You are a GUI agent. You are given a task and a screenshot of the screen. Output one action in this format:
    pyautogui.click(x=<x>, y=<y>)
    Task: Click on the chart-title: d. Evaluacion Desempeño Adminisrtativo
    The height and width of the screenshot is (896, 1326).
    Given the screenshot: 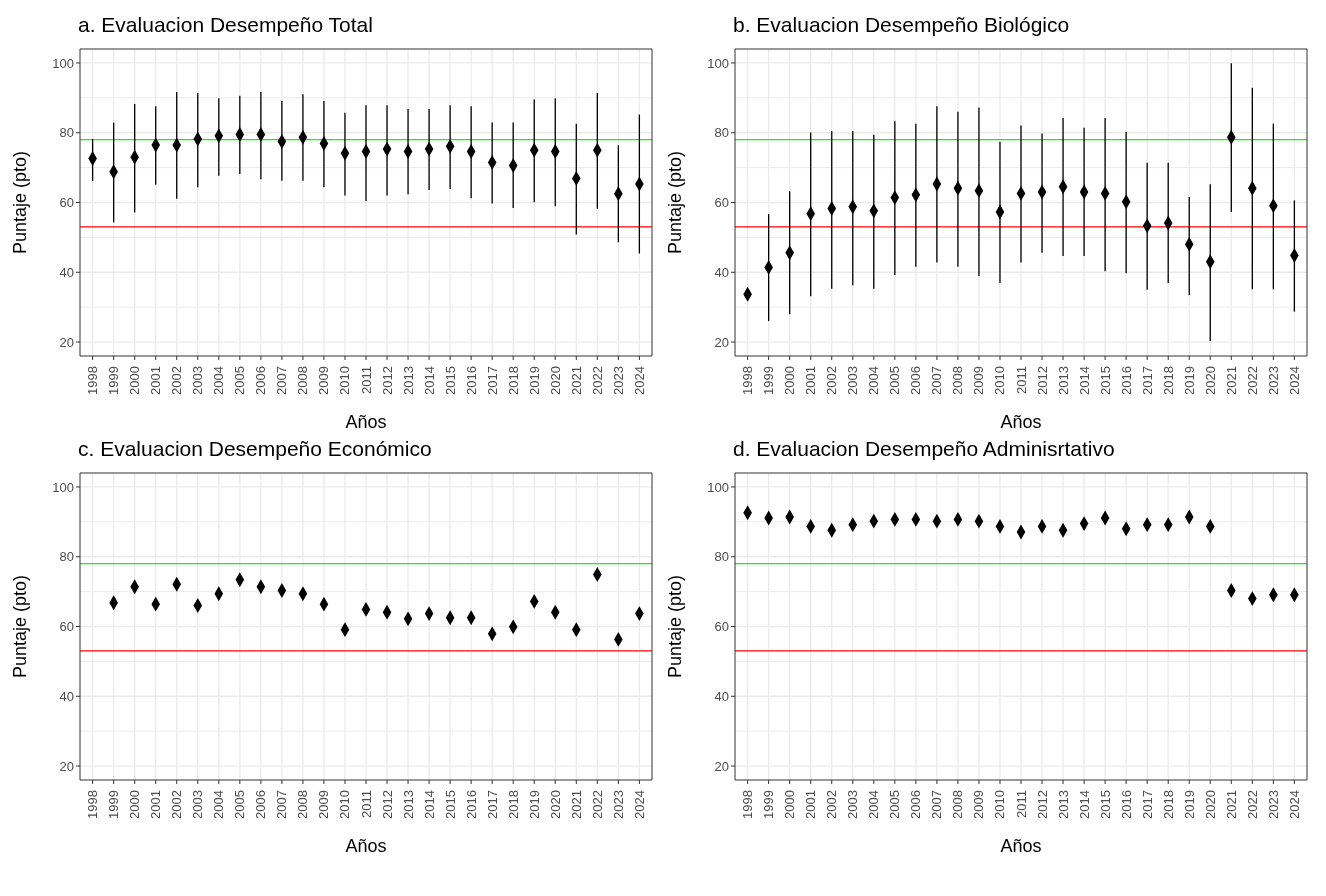 What is the action you would take?
    pyautogui.click(x=924, y=449)
    